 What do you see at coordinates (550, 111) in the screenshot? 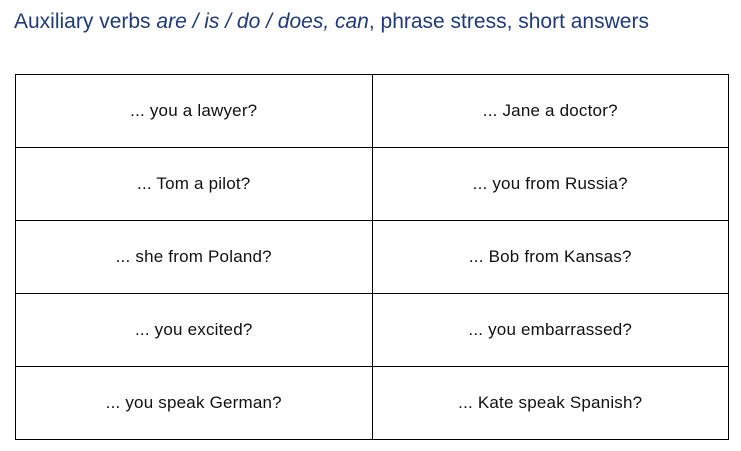
I see `prompt-card: ... Jane a doctor?` at bounding box center [550, 111].